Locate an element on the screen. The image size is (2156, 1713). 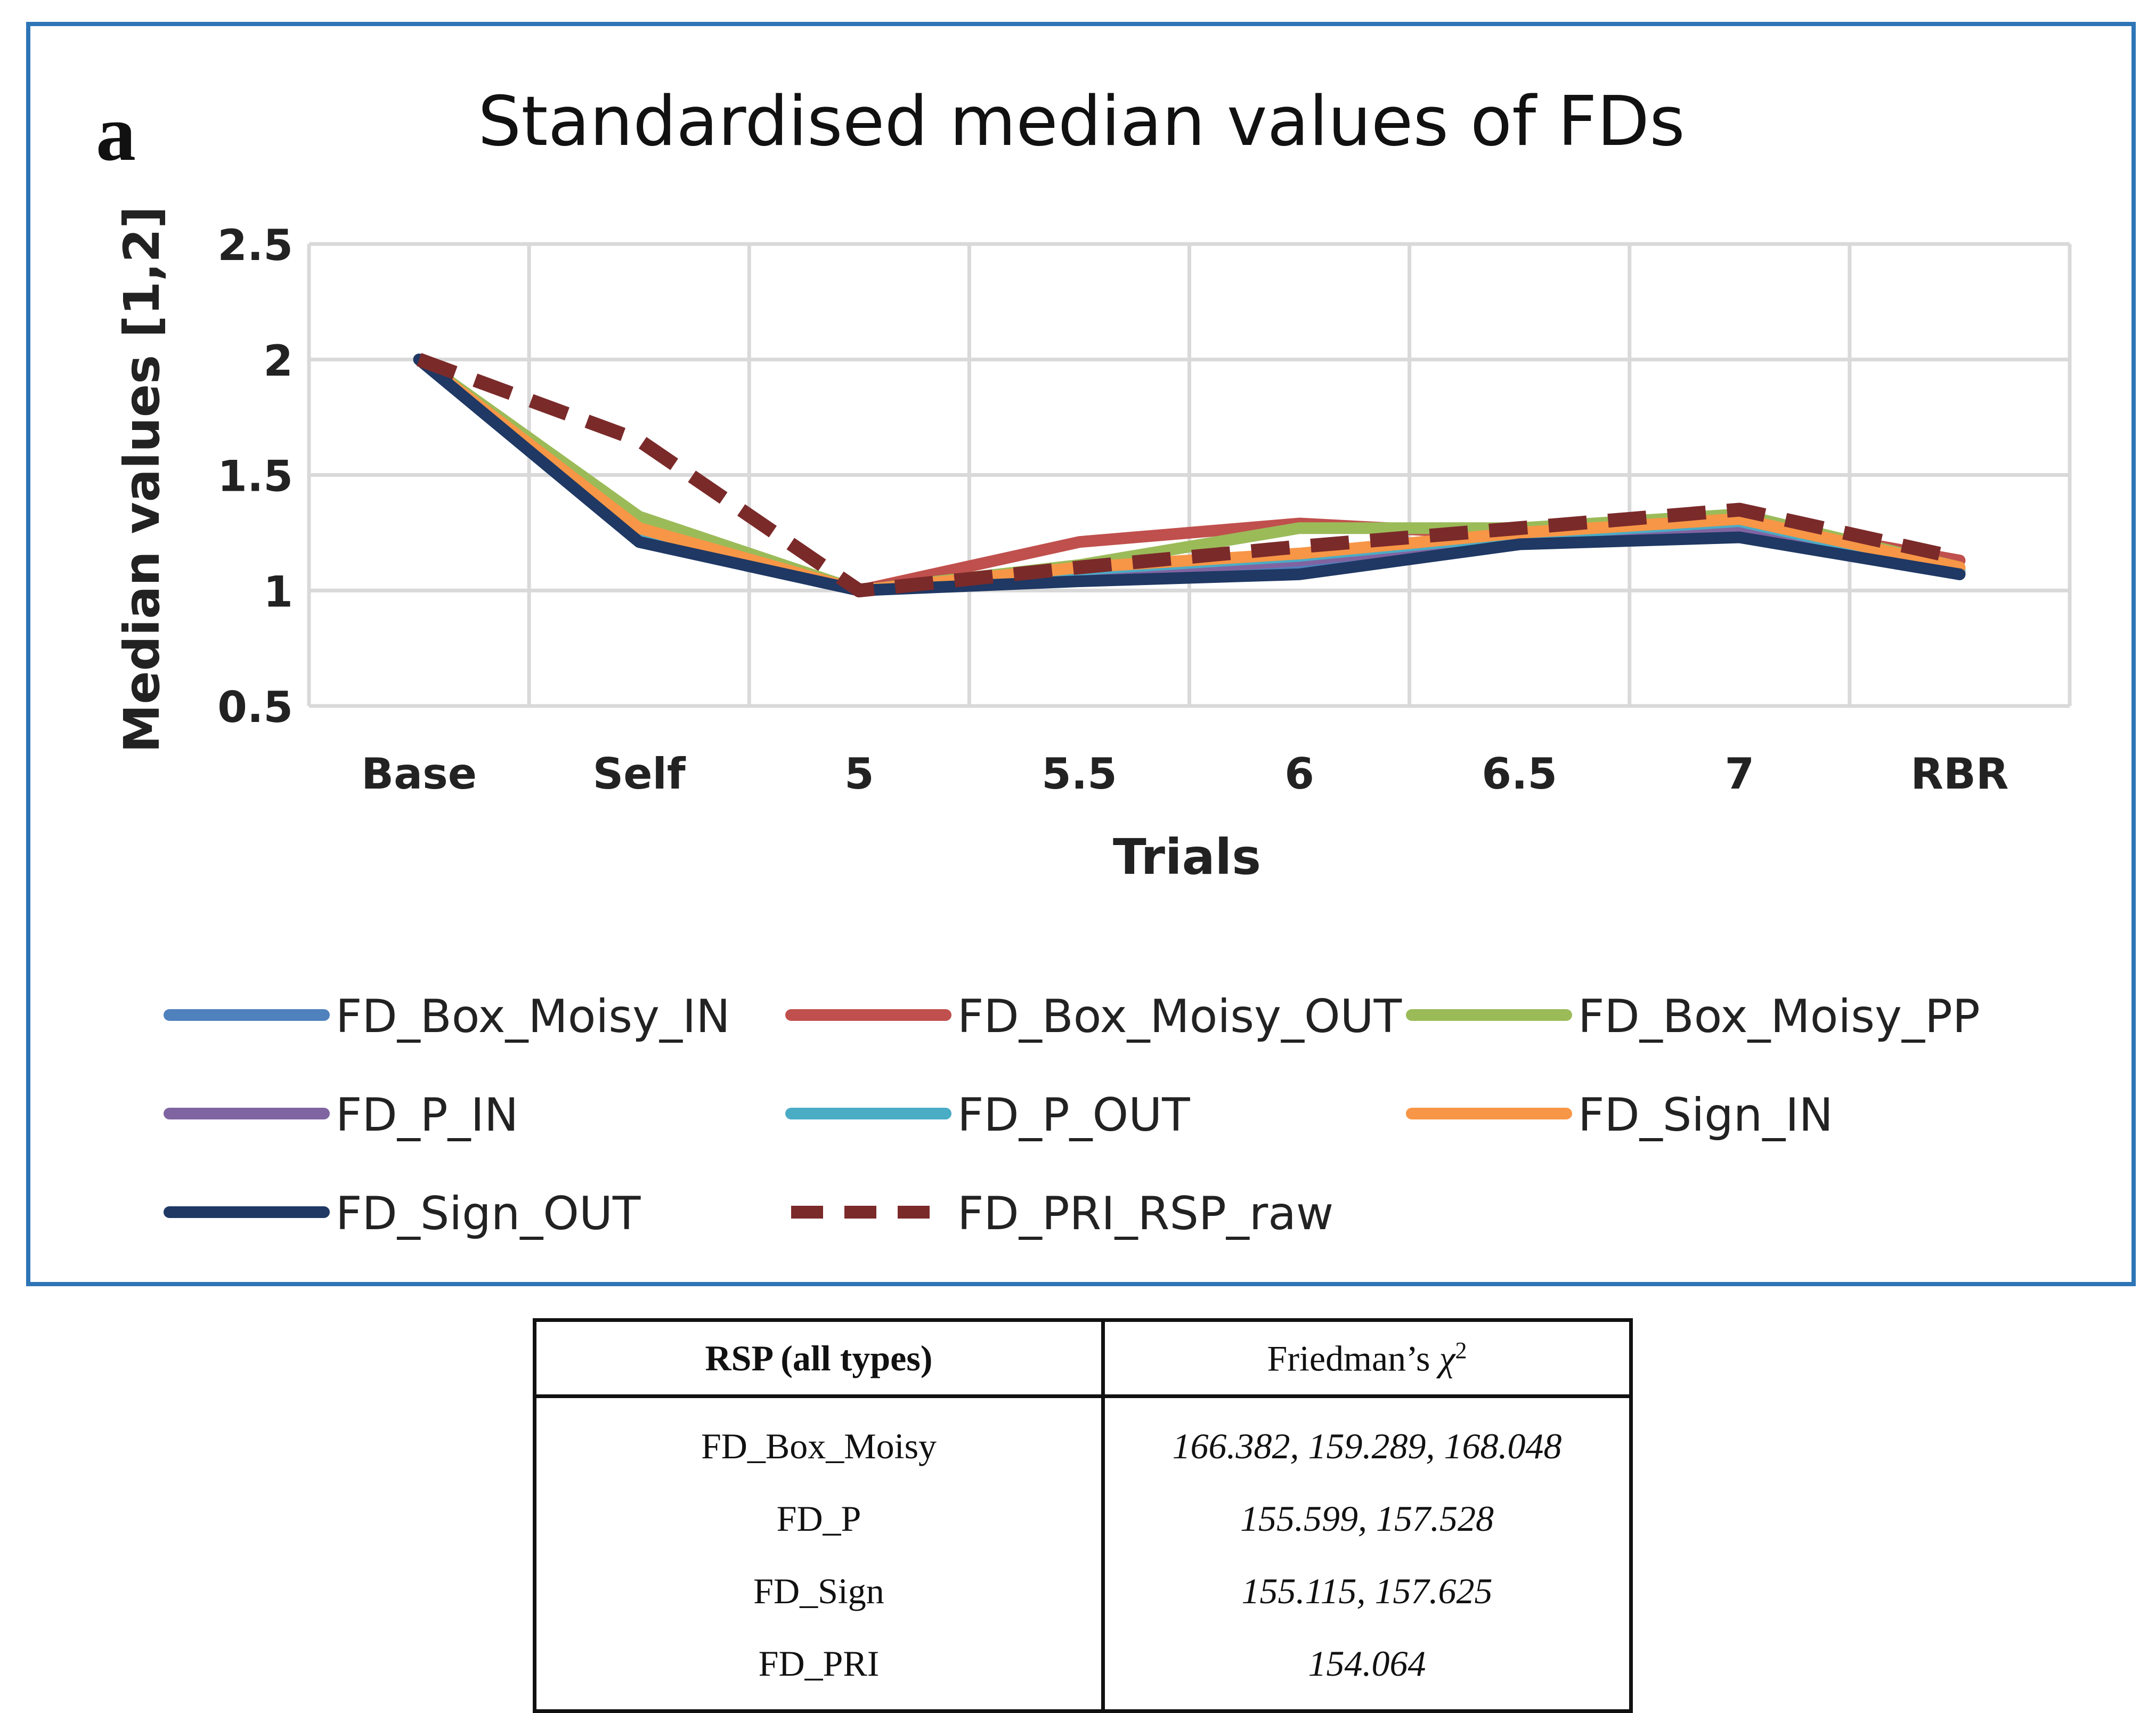
friedman-label: Friedman’s is located at coordinates (1353, 1359).